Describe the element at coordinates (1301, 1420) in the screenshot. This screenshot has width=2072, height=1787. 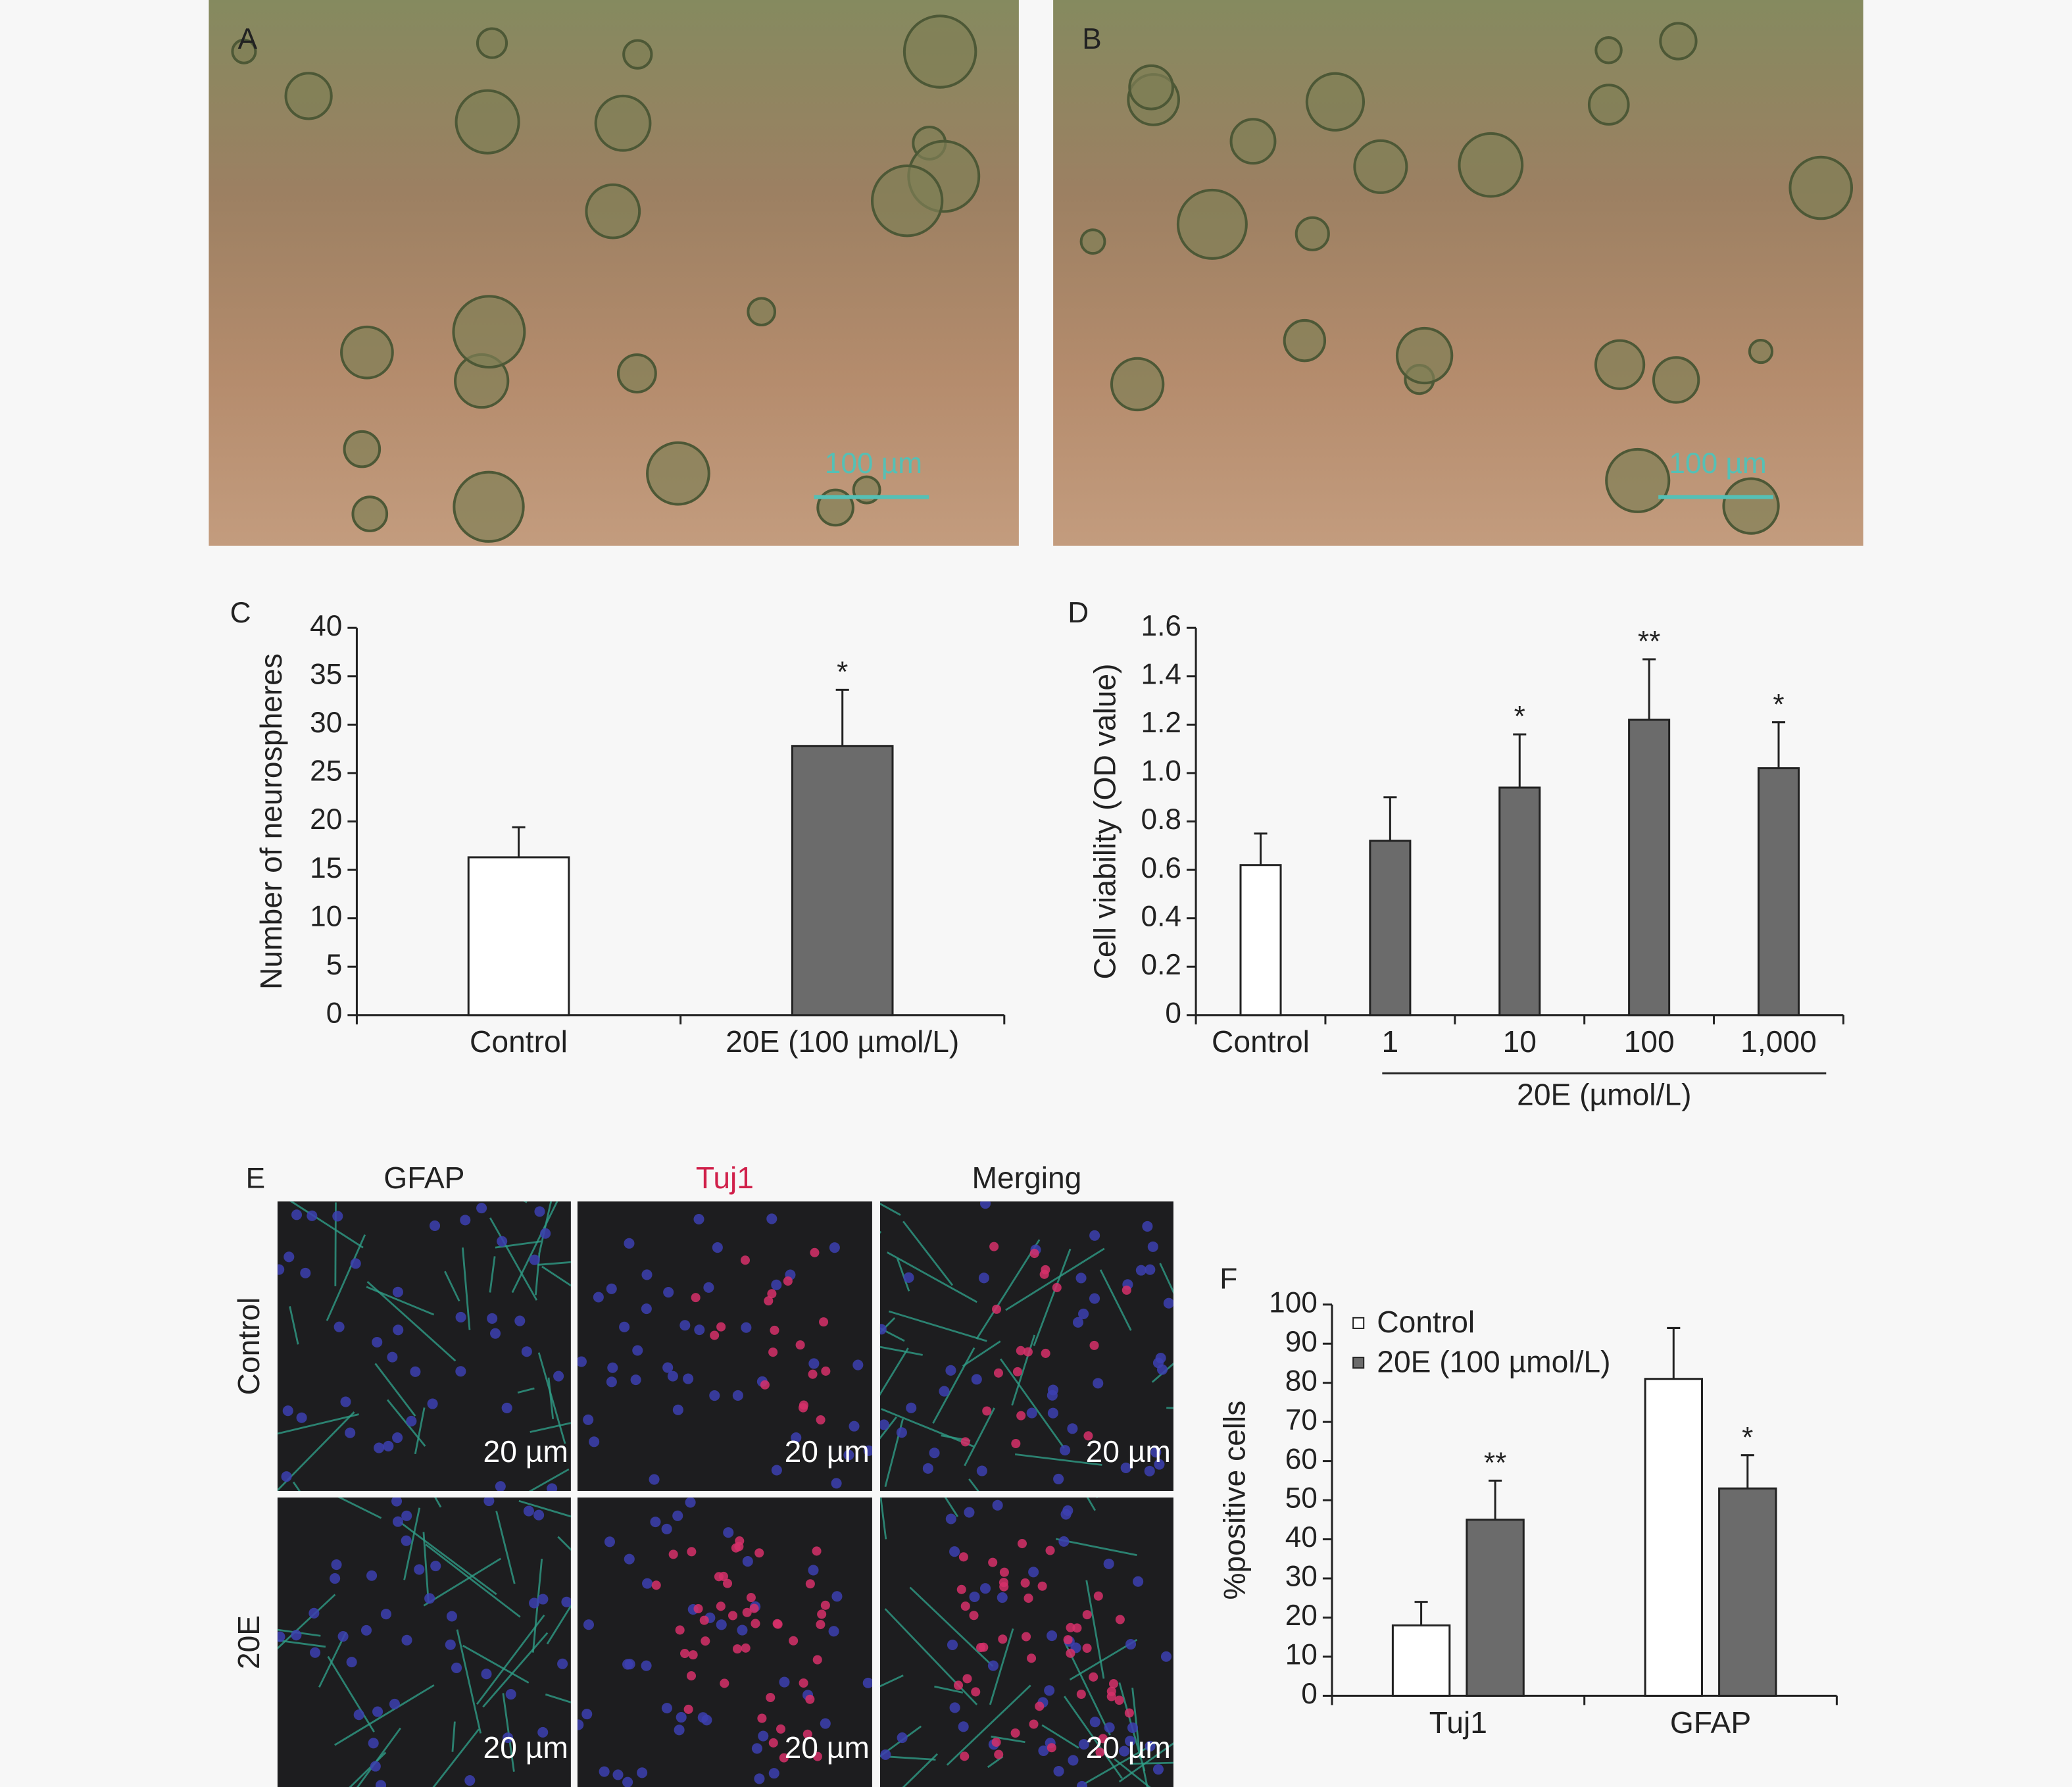
I see `y-tick-label: 70` at that location.